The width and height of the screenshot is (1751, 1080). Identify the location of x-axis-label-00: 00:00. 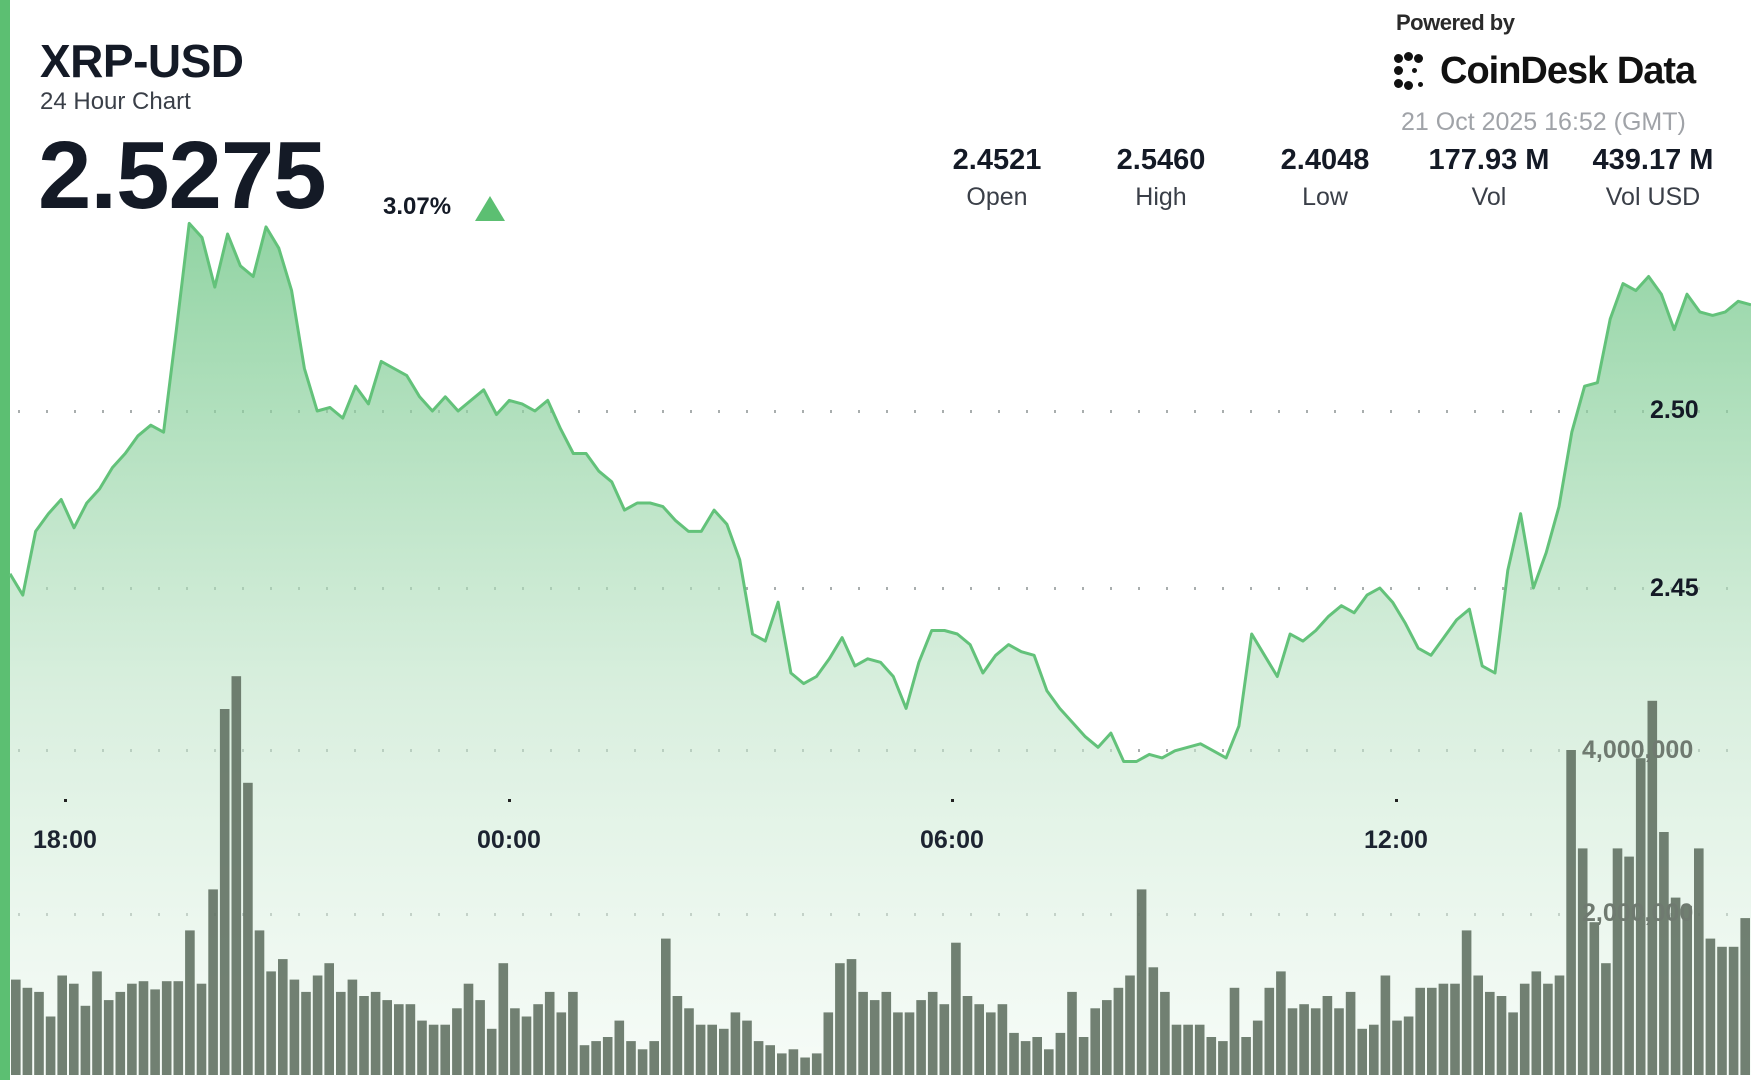
(509, 840).